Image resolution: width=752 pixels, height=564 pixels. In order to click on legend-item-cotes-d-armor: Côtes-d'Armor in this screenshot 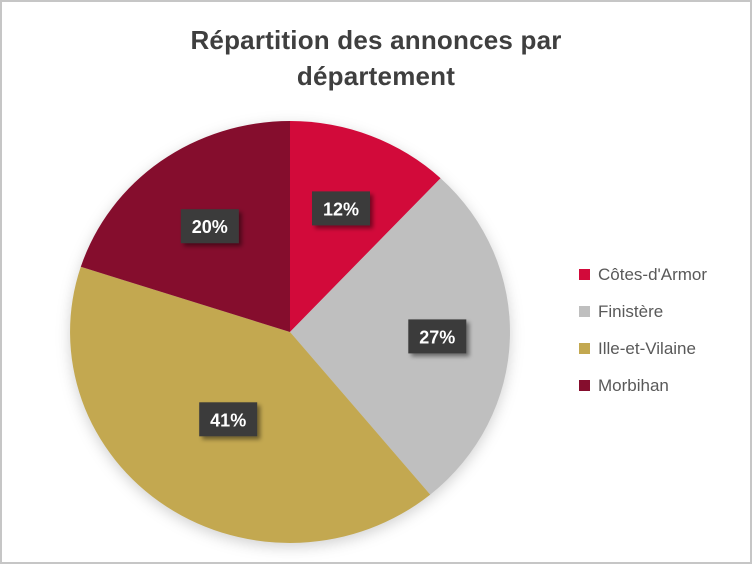, I will do `click(643, 274)`.